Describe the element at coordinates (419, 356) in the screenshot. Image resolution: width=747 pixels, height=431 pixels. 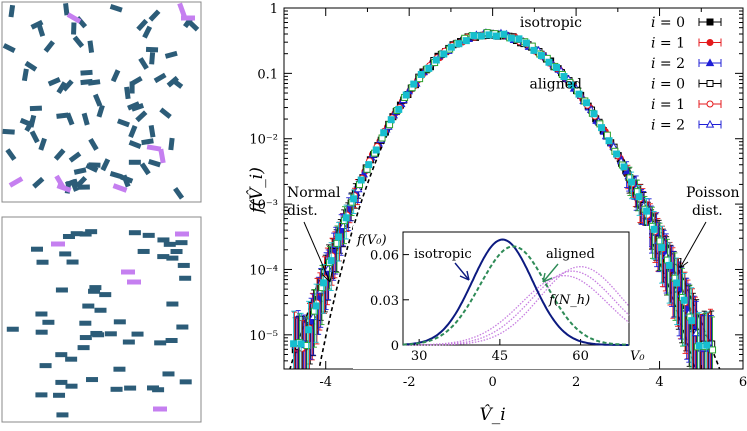
I see `inset-x-tick-label: 30` at that location.